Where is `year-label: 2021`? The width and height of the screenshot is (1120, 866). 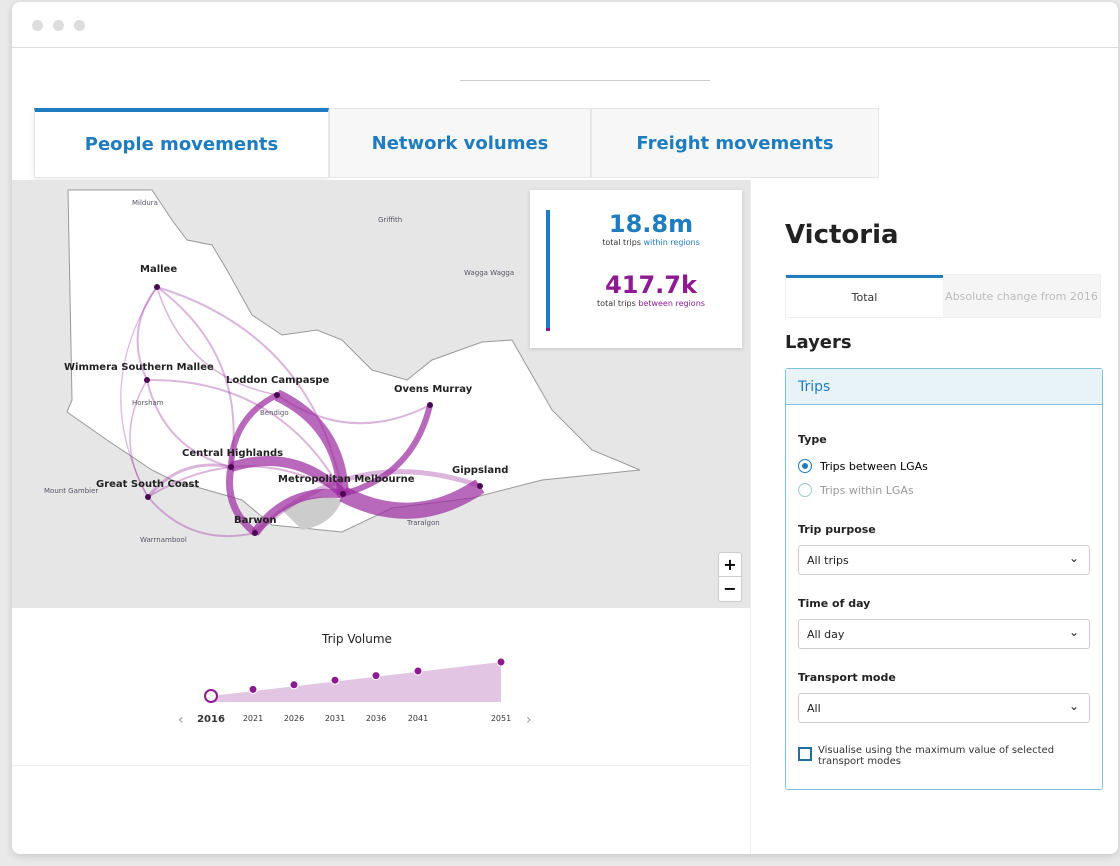
year-label: 2021 is located at coordinates (253, 718).